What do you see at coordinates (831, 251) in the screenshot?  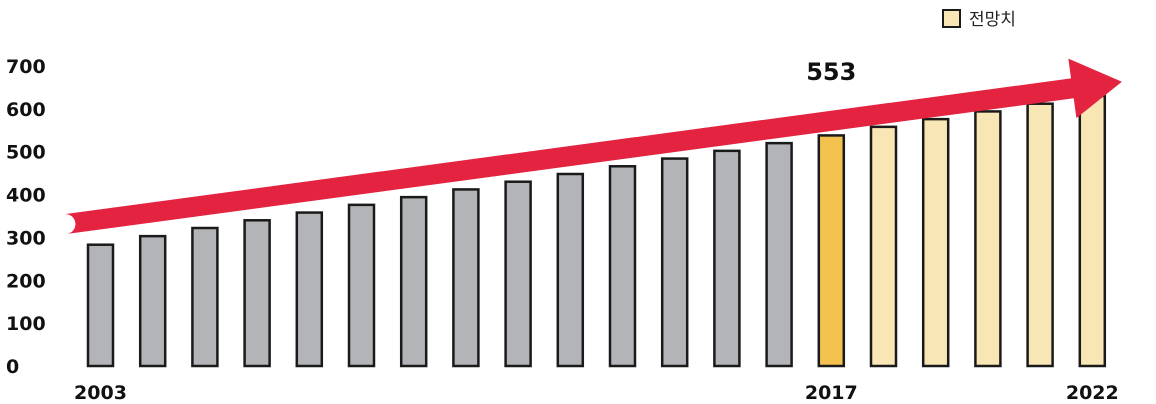 I see `bar-2017` at bounding box center [831, 251].